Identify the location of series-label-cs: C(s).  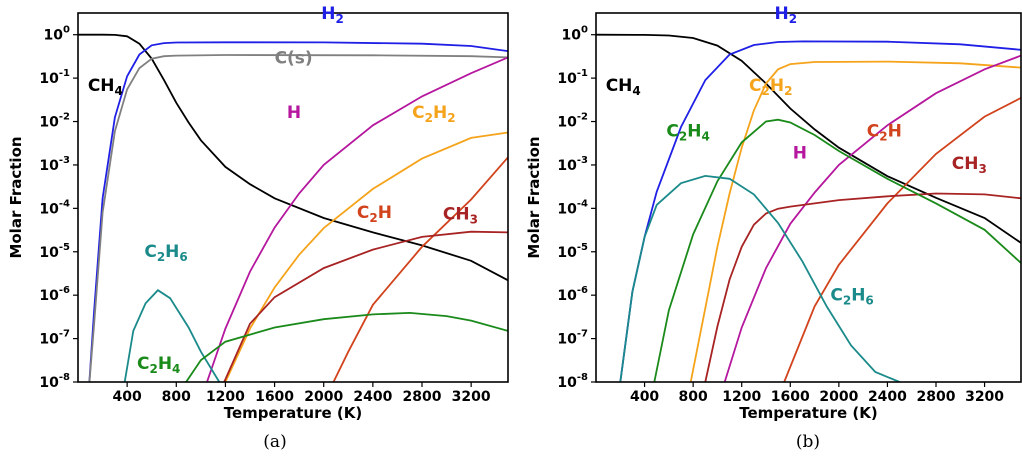
(294, 58).